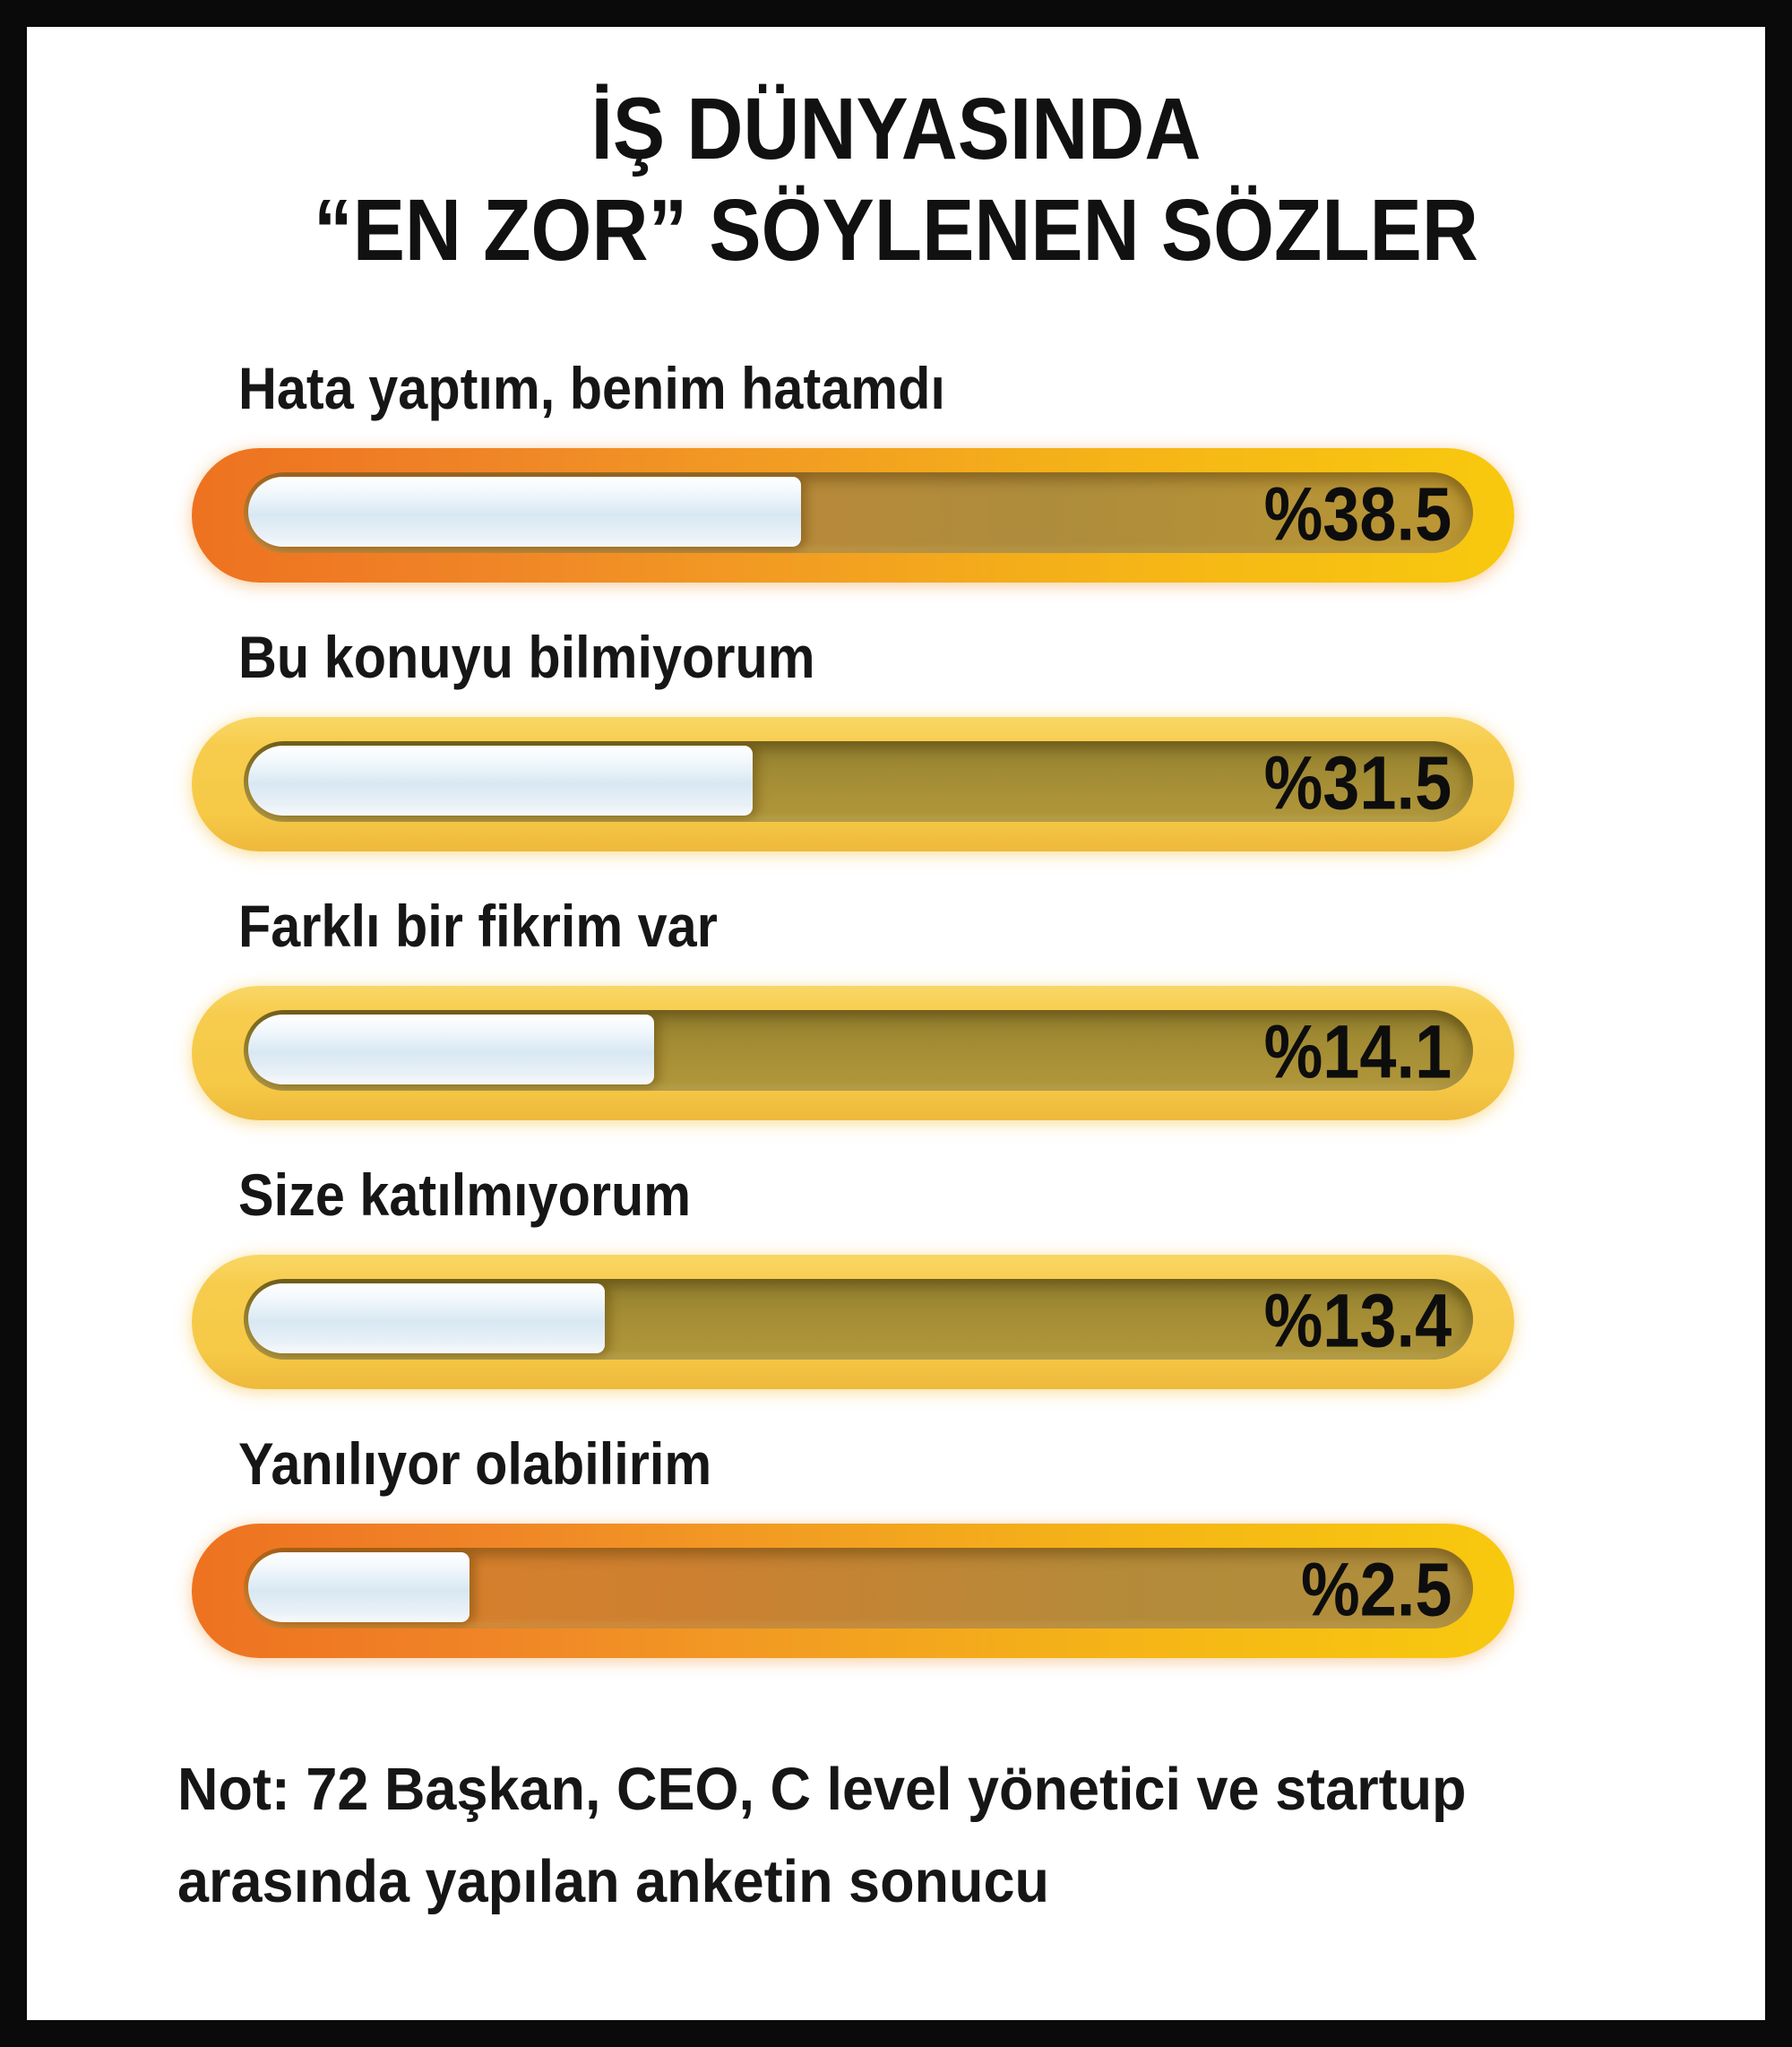 The image size is (1792, 2047). I want to click on bar-row-4: Size katılmıyorum %13.4, so click(853, 1281).